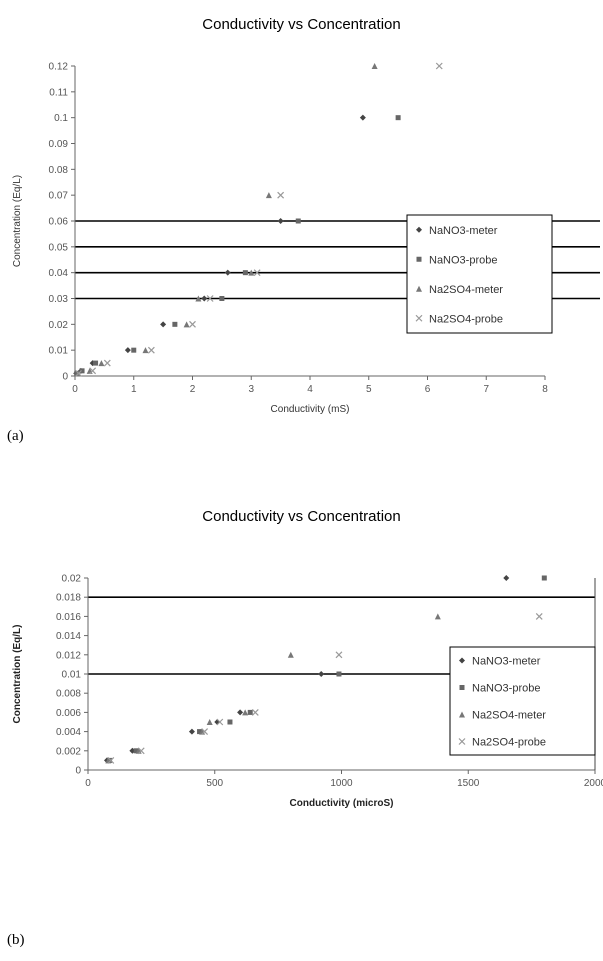  Describe the element at coordinates (193, 389) in the screenshot. I see `x-tick-label-2: 2` at that location.